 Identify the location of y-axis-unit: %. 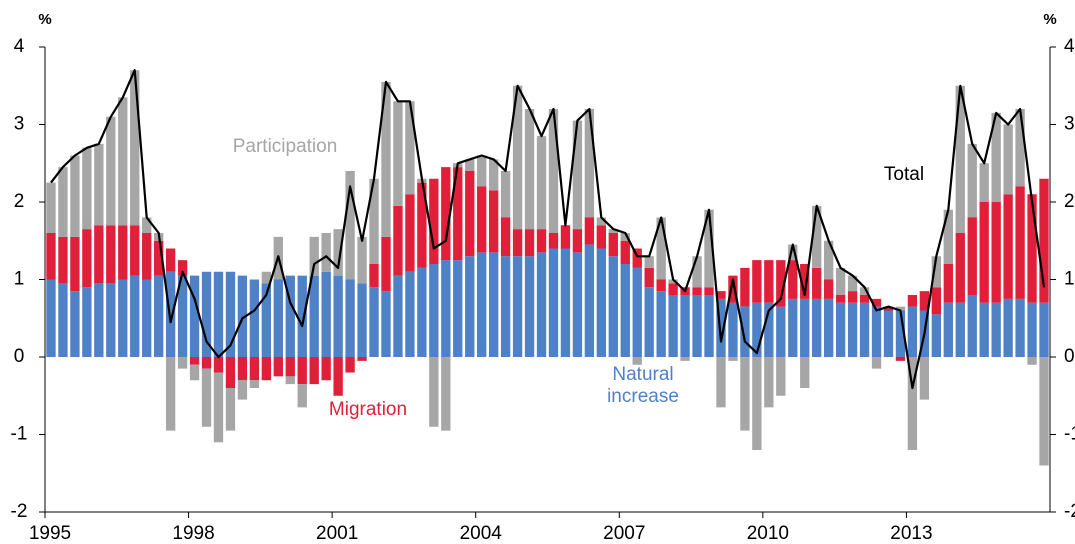
(44, 19).